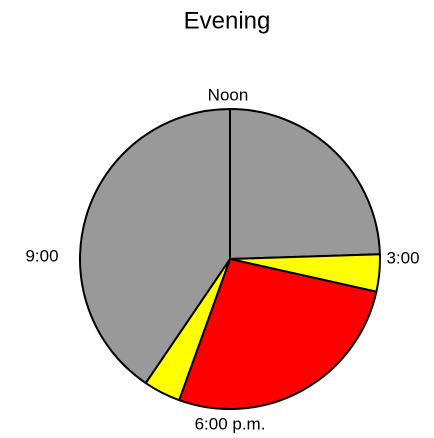 The height and width of the screenshot is (438, 434). Describe the element at coordinates (41, 255) in the screenshot. I see `annotation: 9:00` at that location.